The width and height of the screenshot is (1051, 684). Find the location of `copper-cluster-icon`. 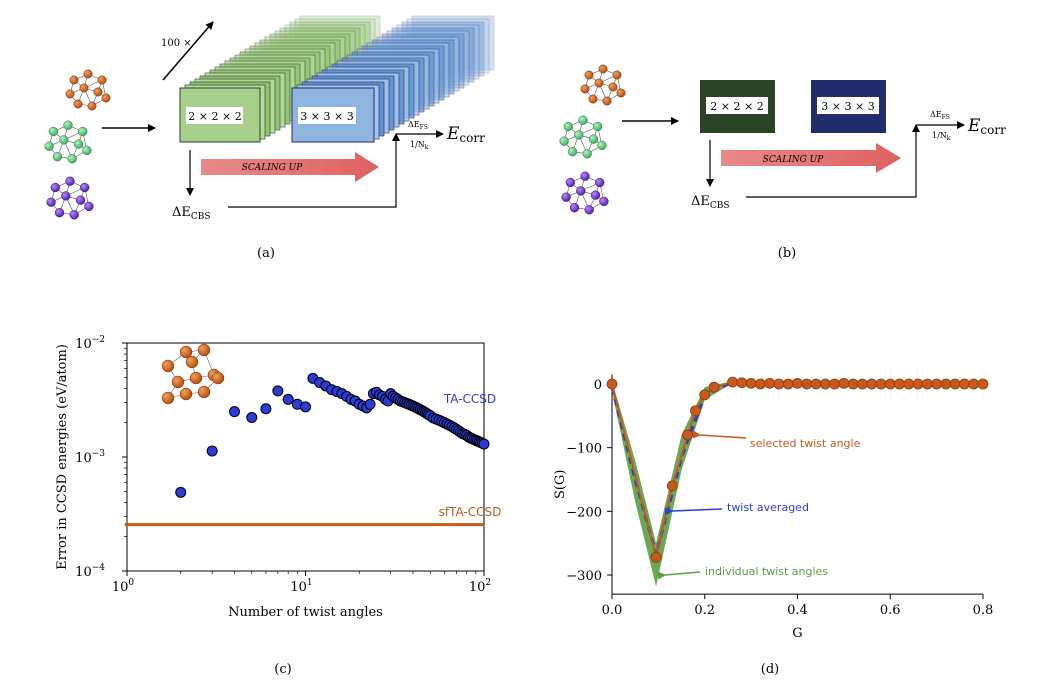

copper-cluster-icon is located at coordinates (193, 374).